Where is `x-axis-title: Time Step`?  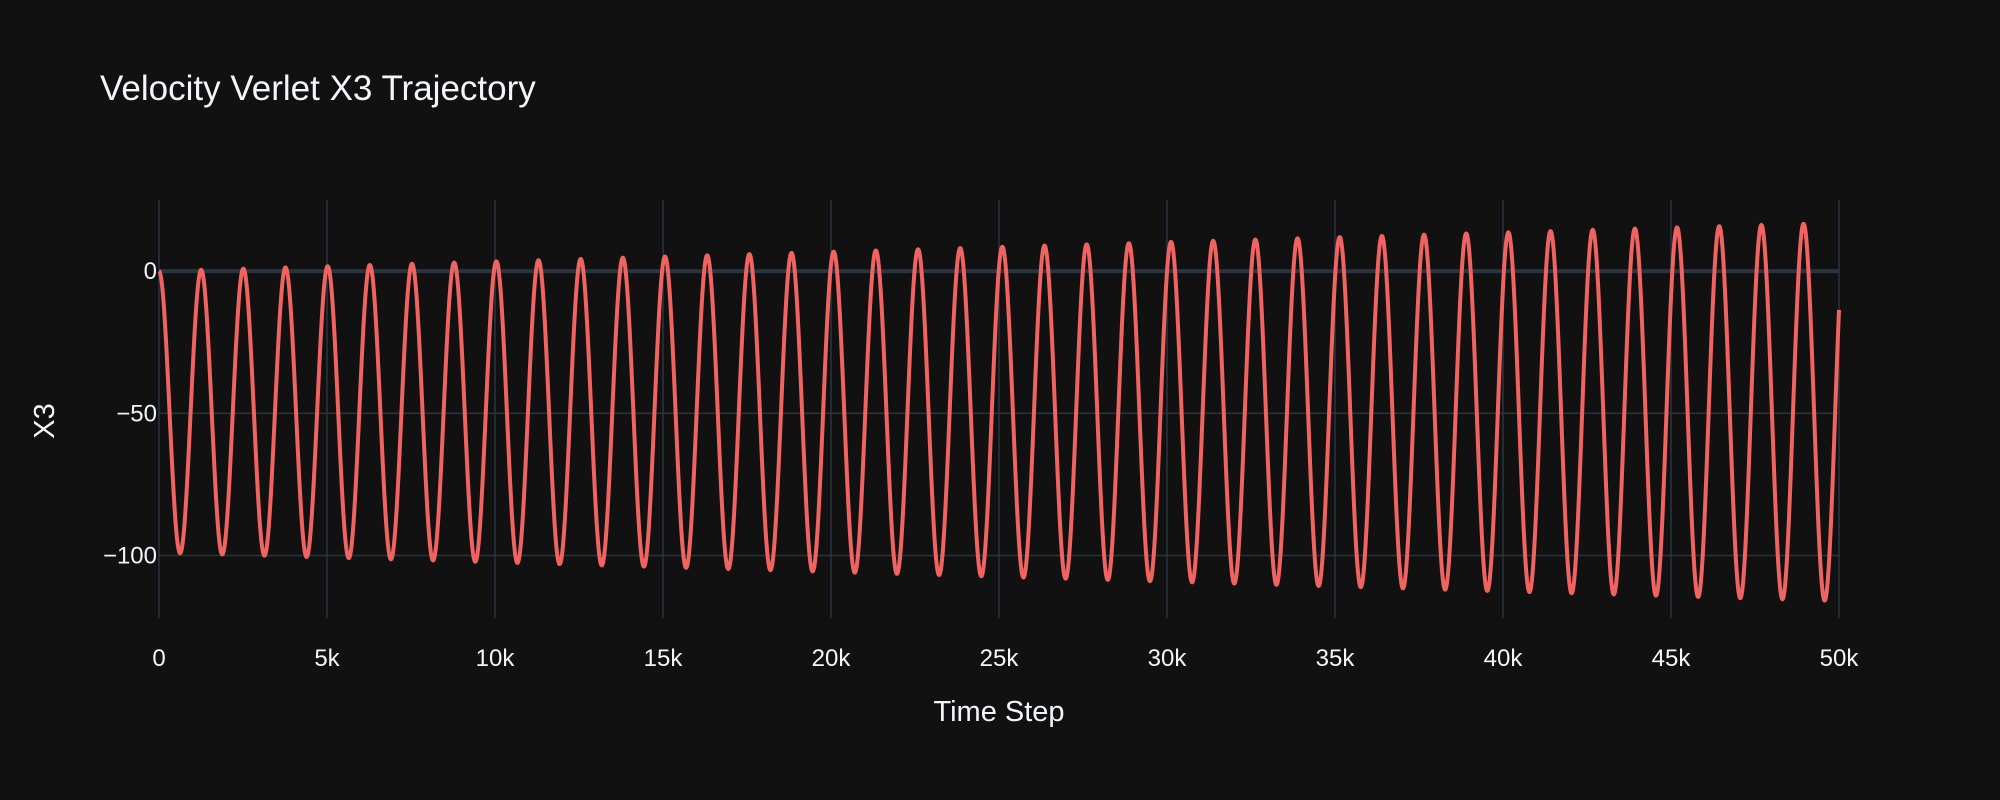
x-axis-title: Time Step is located at coordinates (998, 712).